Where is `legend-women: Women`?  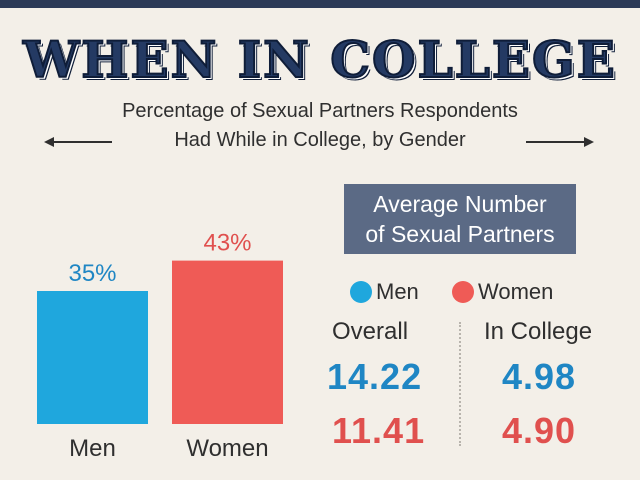
legend-women: Women is located at coordinates (502, 292).